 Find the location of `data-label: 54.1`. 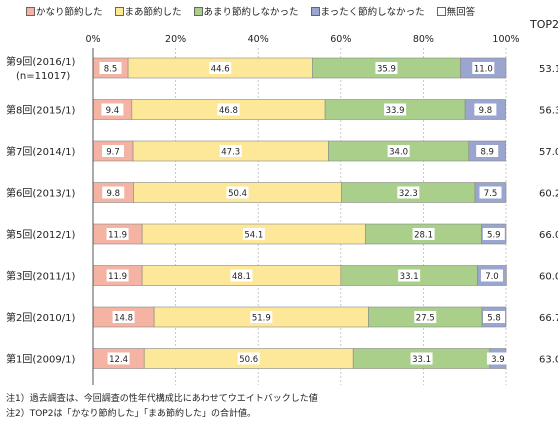

data-label: 54.1 is located at coordinates (253, 236).